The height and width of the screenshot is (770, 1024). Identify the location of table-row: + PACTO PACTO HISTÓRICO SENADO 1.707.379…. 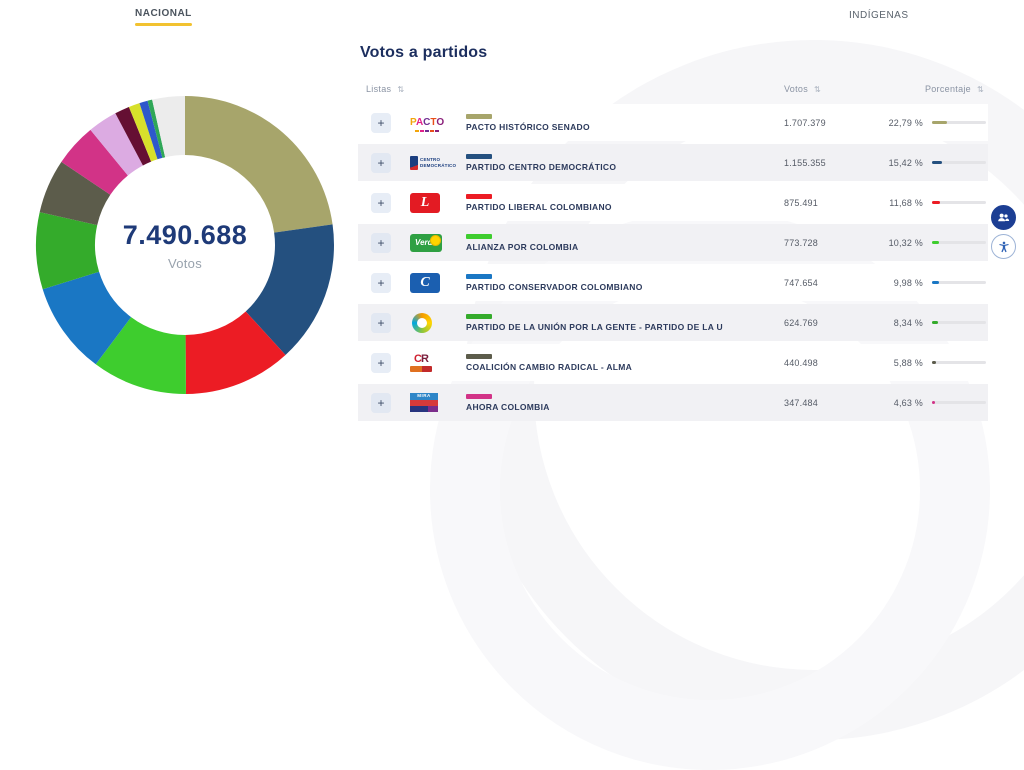
(673, 122).